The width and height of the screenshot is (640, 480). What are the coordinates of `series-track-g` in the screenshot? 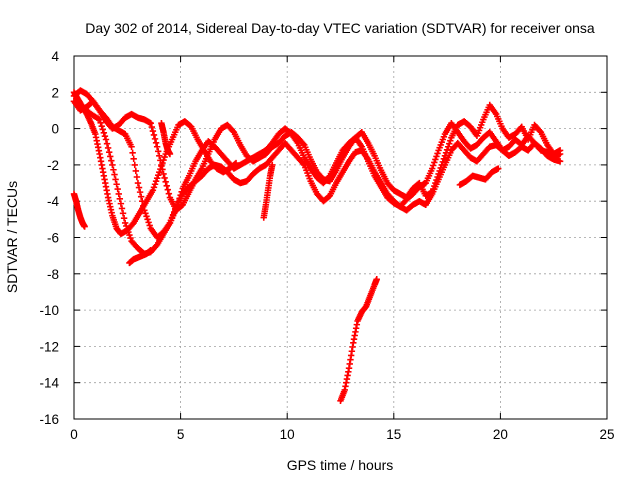 It's located at (166, 138).